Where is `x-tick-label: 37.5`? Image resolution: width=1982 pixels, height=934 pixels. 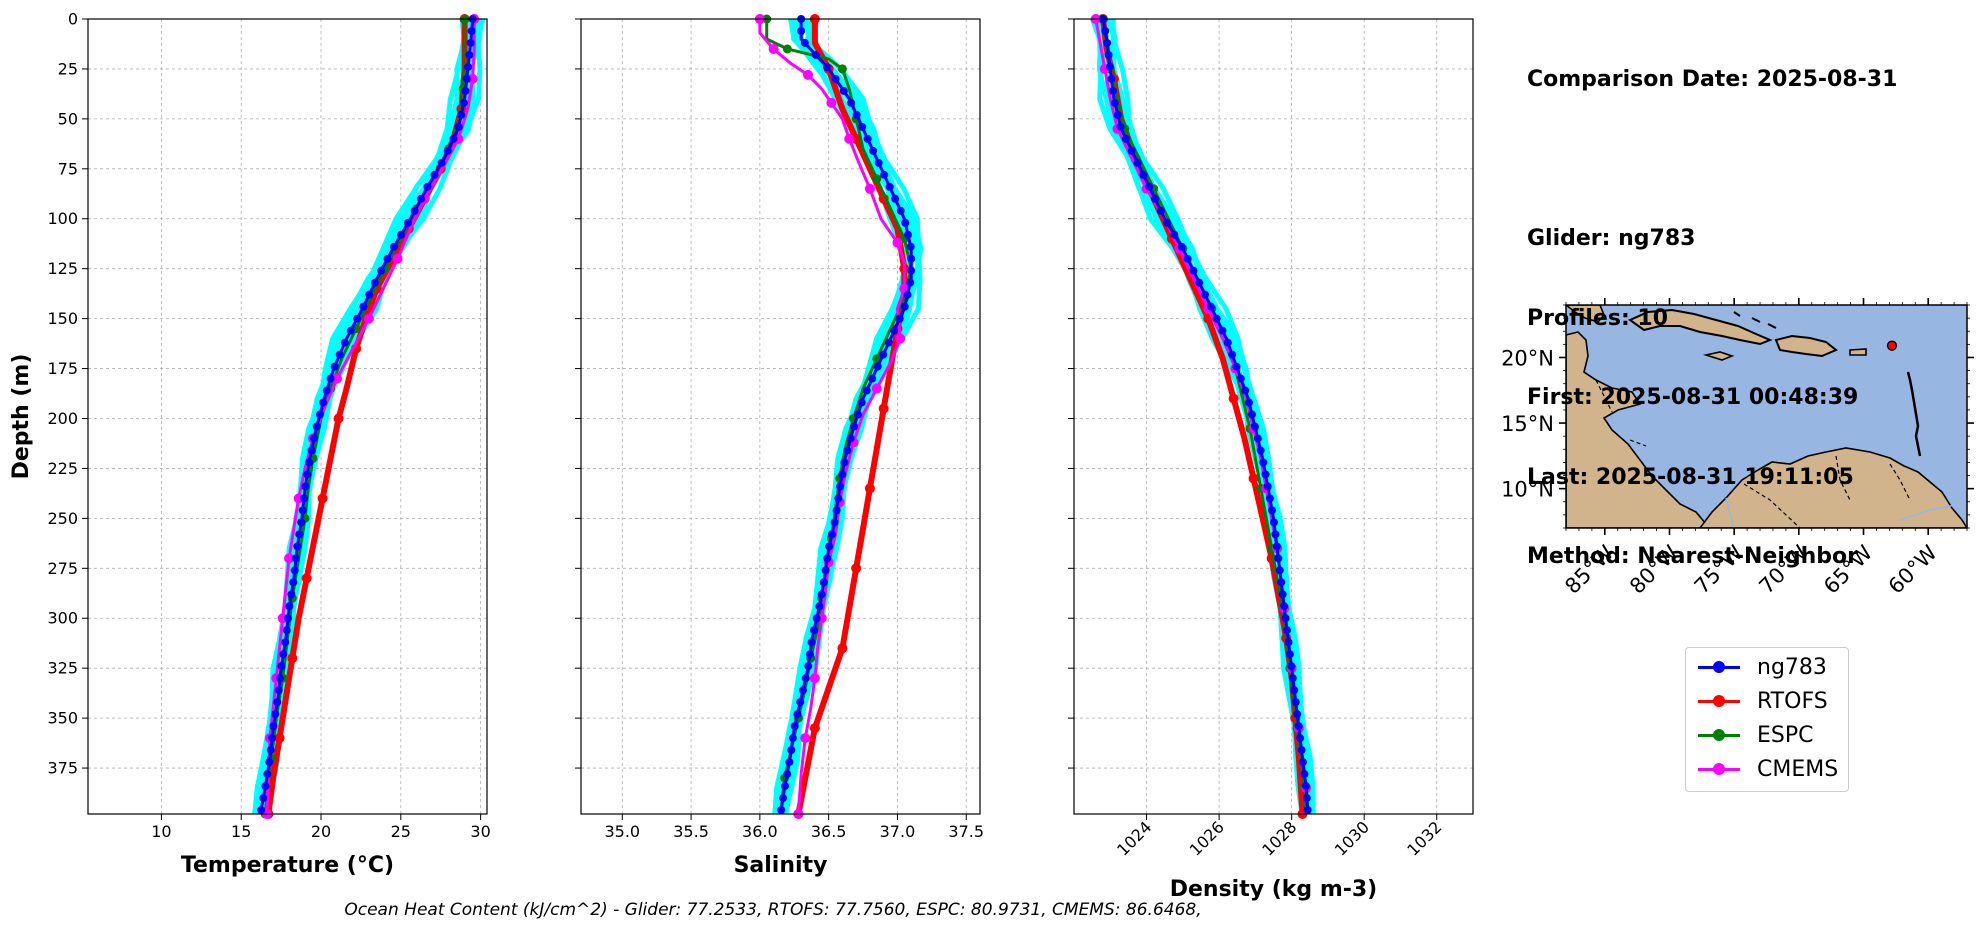 x-tick-label: 37.5 is located at coordinates (966, 831).